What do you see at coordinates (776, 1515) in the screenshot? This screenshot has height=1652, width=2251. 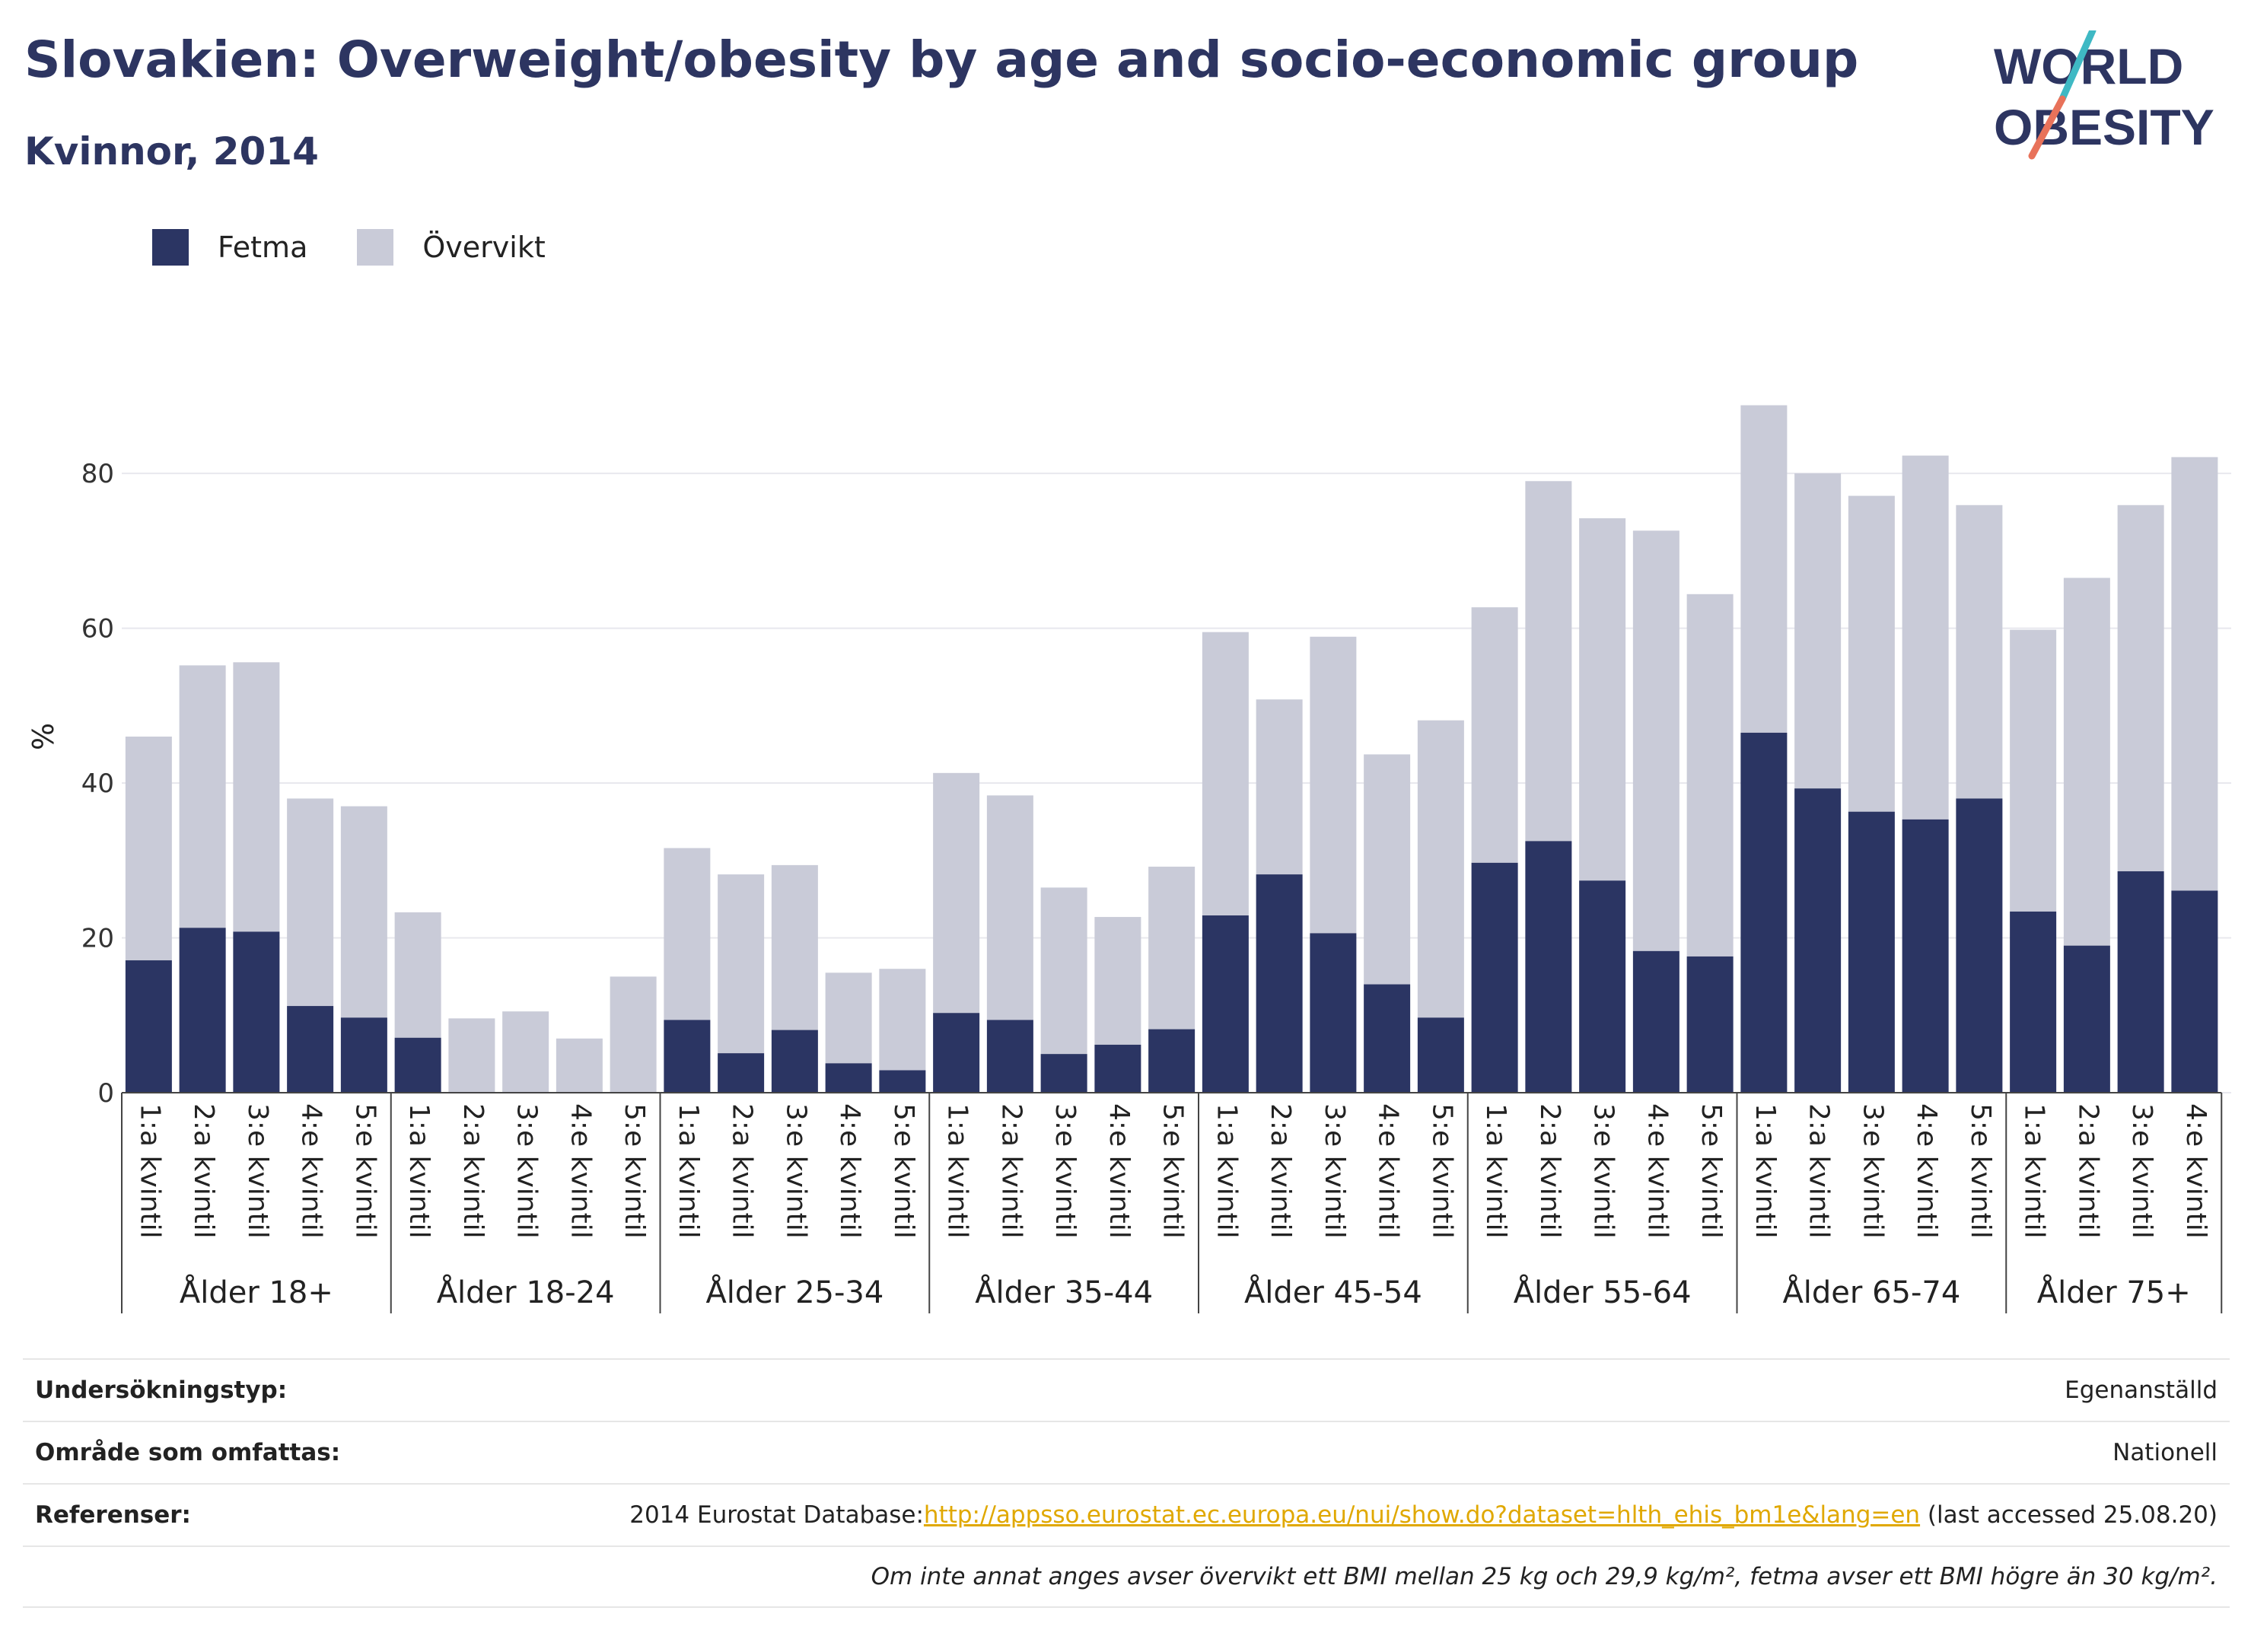 I see `references-prefix: 2014 Eurostat Database:` at bounding box center [776, 1515].